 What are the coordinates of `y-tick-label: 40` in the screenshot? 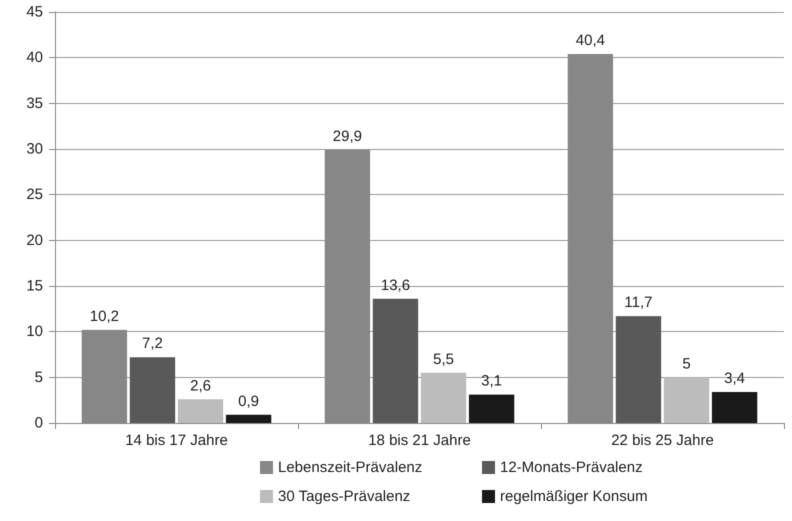 It's located at (34, 57).